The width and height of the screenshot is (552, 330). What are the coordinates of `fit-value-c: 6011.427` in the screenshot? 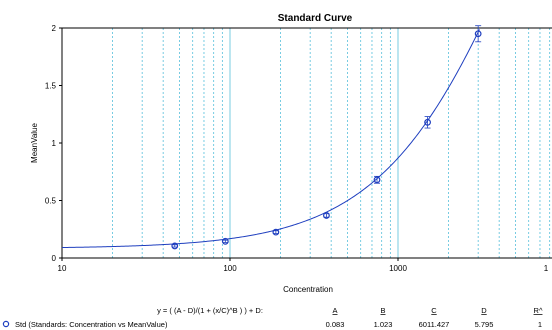 It's located at (434, 324).